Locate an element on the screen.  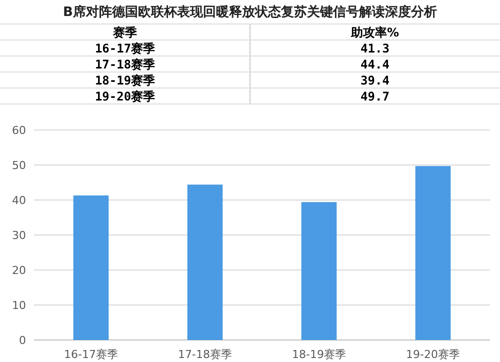
category-label: 19-20赛季 is located at coordinates (125, 97).